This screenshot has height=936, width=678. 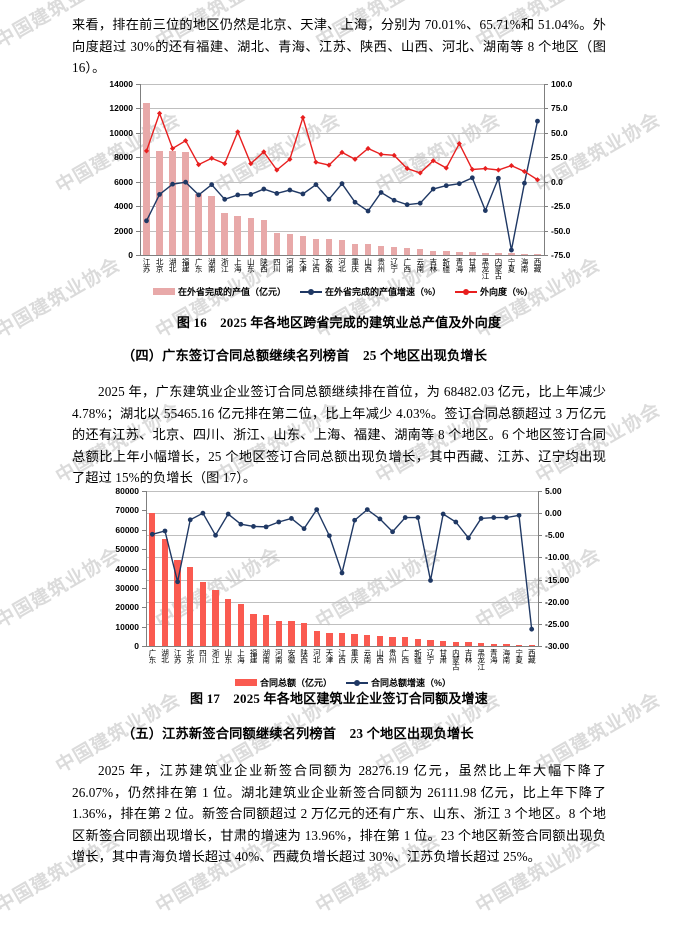 What do you see at coordinates (295, 683) in the screenshot?
I see `legend-label: 合同总额（亿元）` at bounding box center [295, 683].